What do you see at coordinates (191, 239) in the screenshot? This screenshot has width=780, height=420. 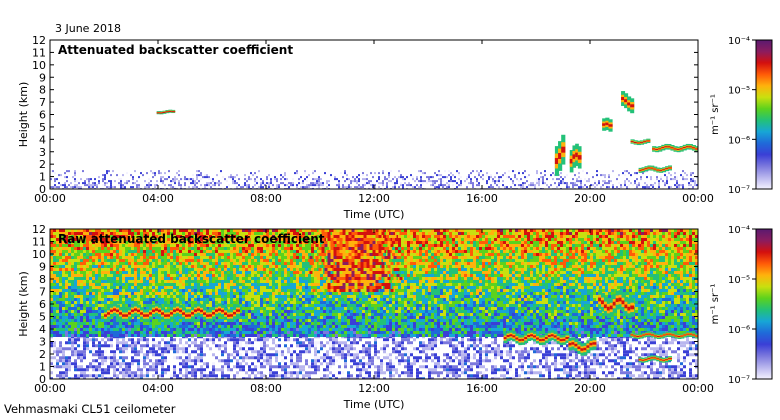 I see `panel-title: Raw attenuated backscatter coefficient` at bounding box center [191, 239].